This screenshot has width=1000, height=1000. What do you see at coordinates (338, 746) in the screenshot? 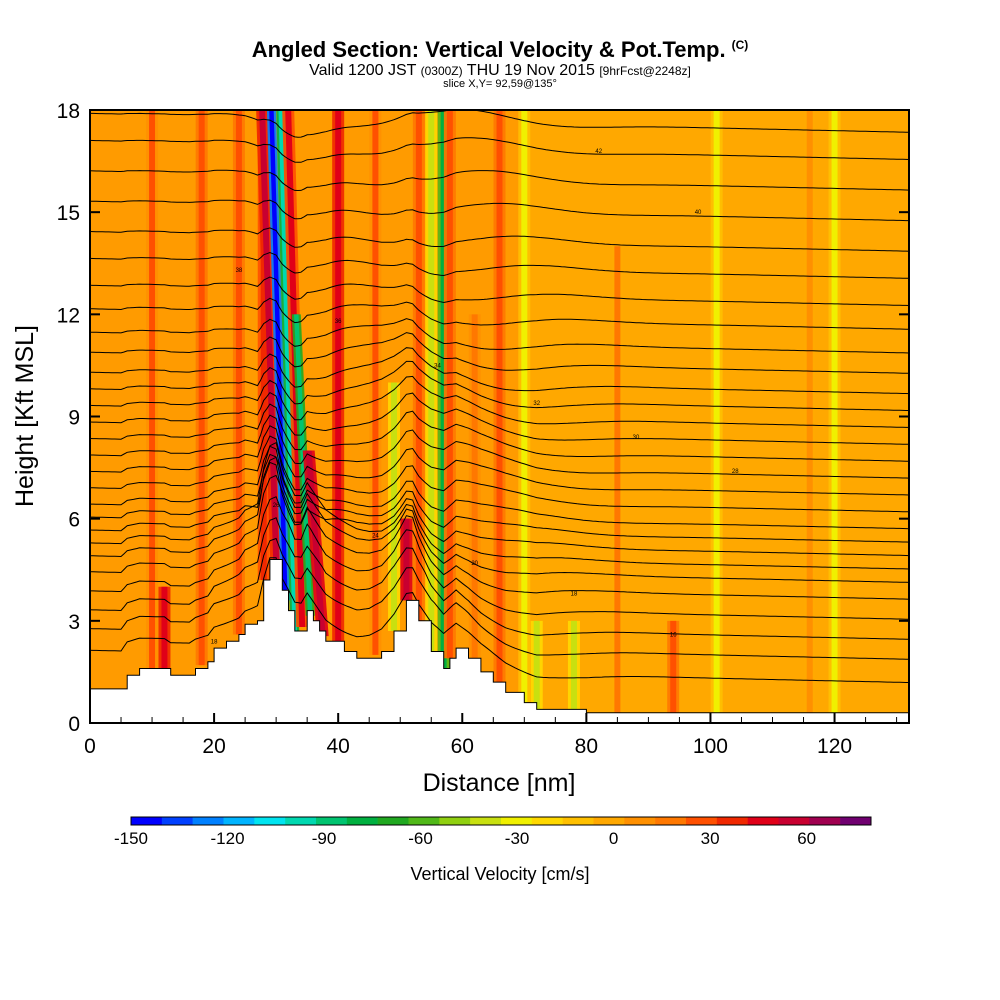
I see `x-tick-label: 40` at bounding box center [338, 746].